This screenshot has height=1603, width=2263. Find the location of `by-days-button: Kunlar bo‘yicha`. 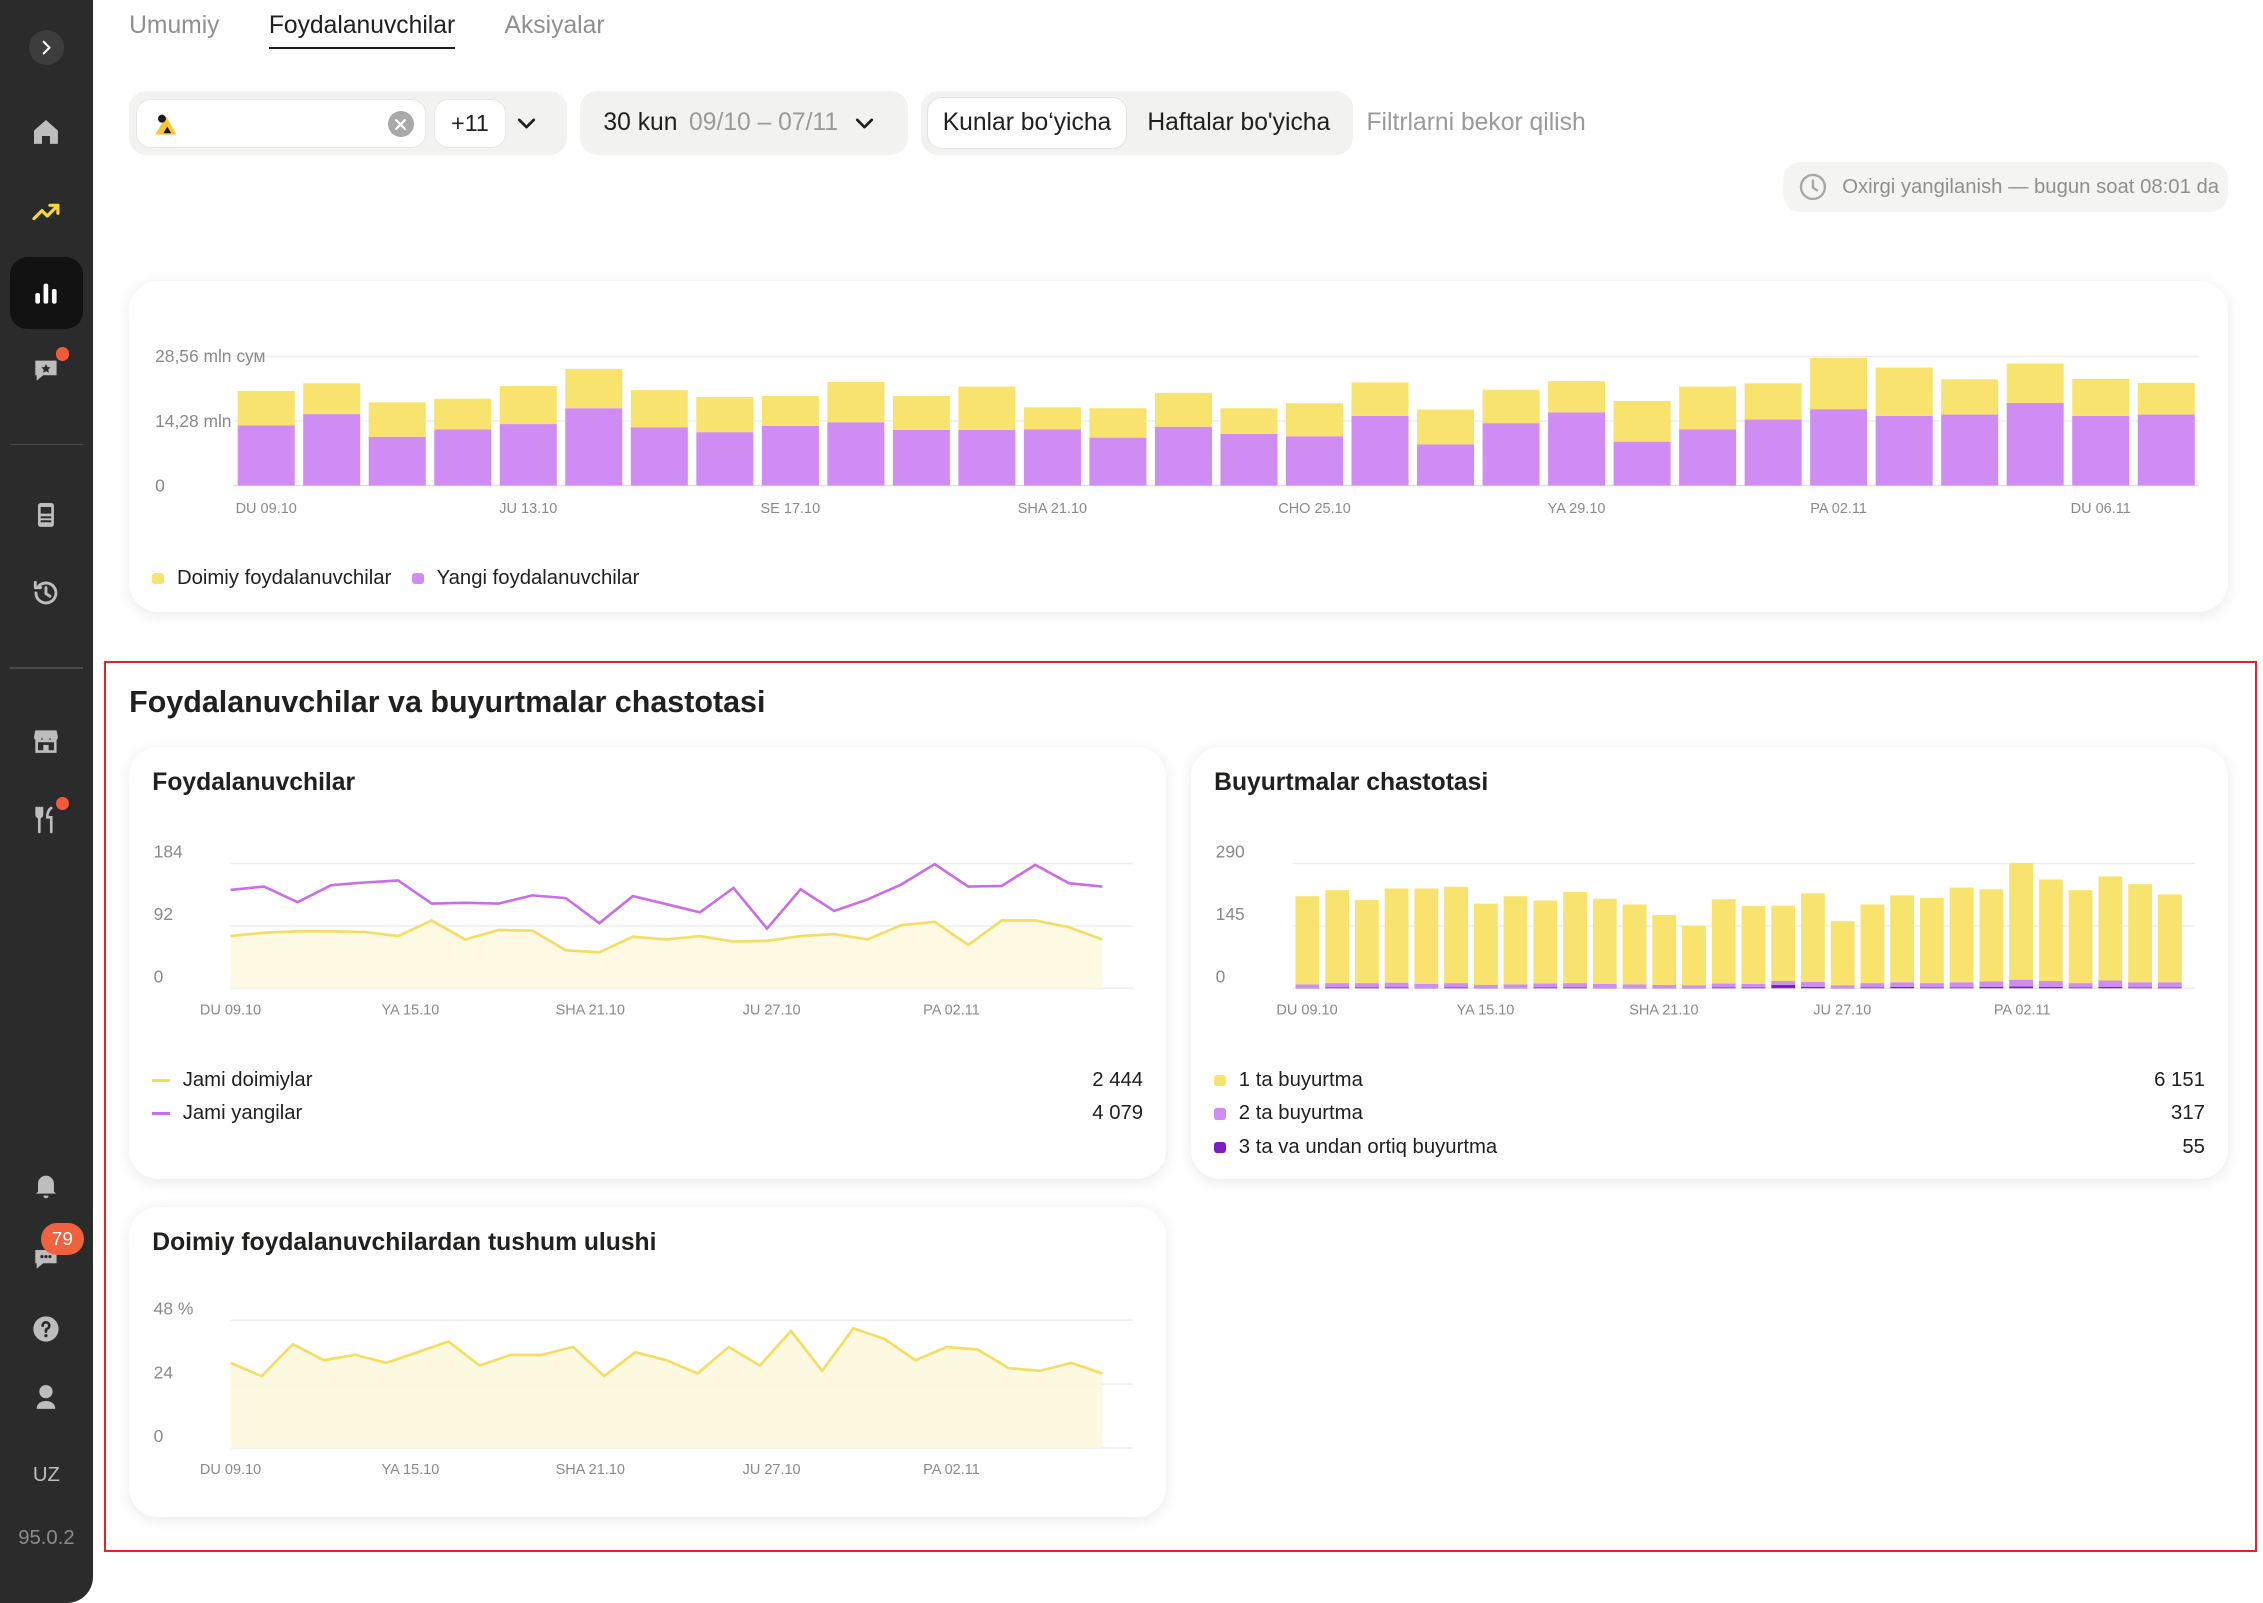

by-days-button: Kunlar bo‘yicha is located at coordinates (1027, 123).